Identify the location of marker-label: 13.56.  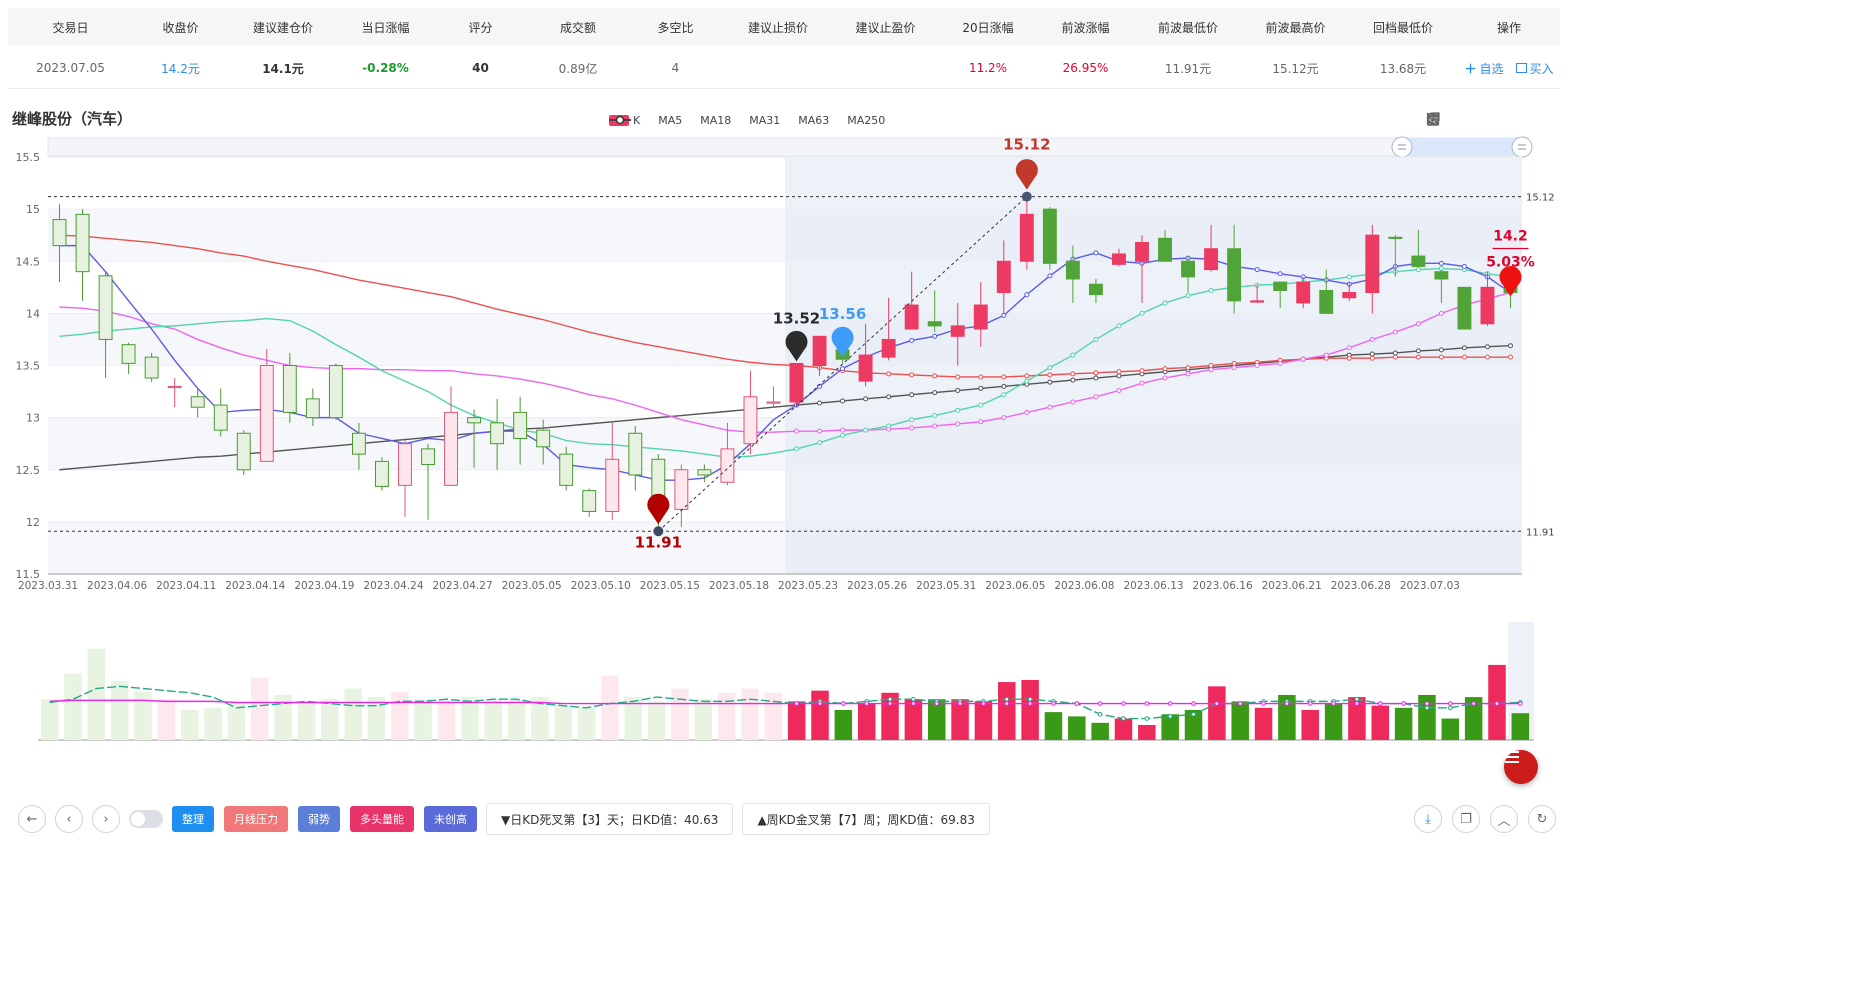
(842, 314).